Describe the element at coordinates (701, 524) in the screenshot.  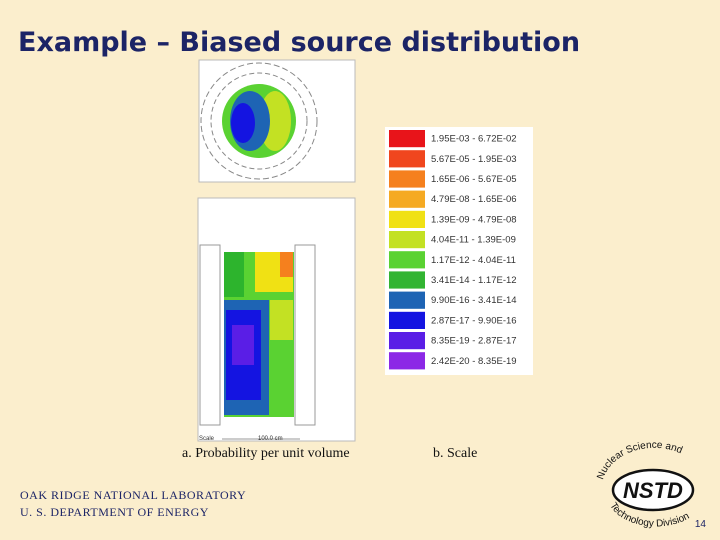
I see `page-number: 14` at that location.